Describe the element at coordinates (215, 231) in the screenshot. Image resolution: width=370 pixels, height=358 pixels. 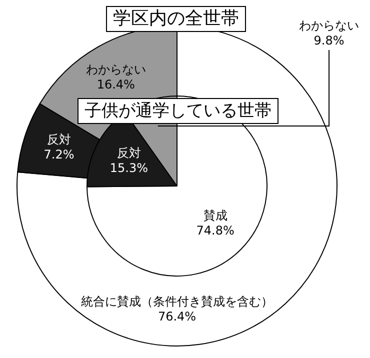
I see `data-label: 74.8%` at that location.